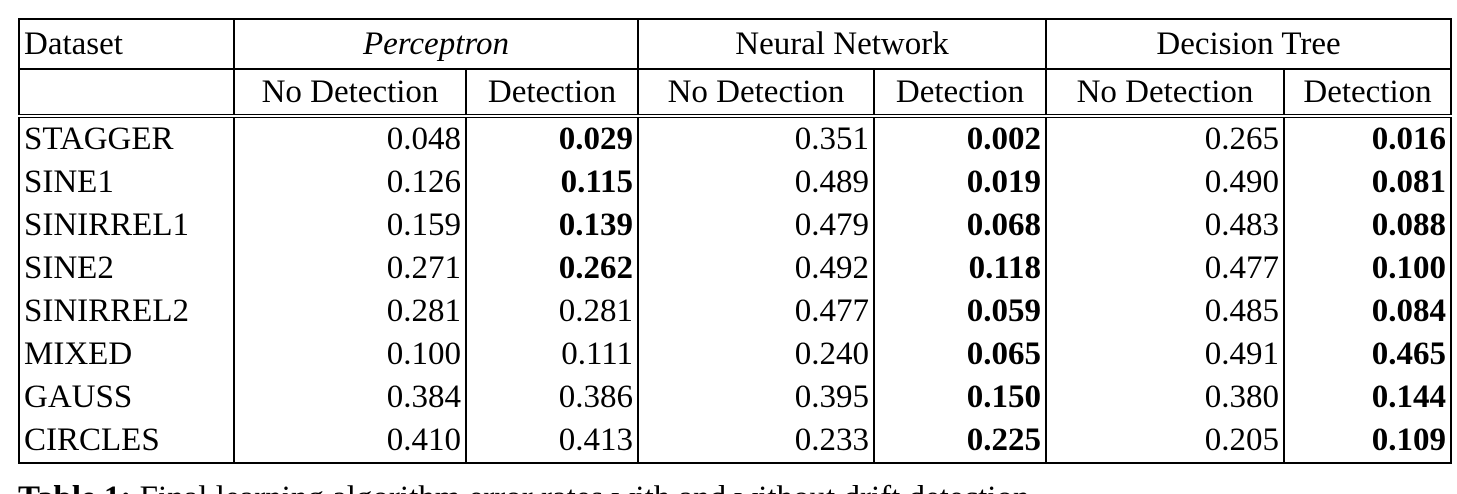  Describe the element at coordinates (552, 397) in the screenshot. I see `value-cell: 0.386` at that location.